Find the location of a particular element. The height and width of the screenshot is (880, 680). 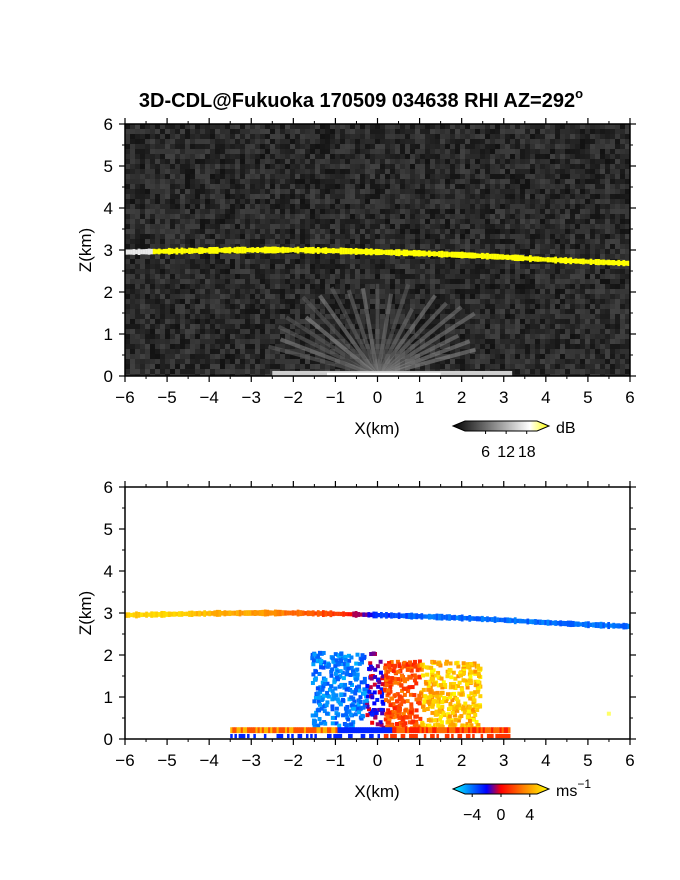

reflectivity-colorbar: dB 6 12 18 is located at coordinates (513, 440).